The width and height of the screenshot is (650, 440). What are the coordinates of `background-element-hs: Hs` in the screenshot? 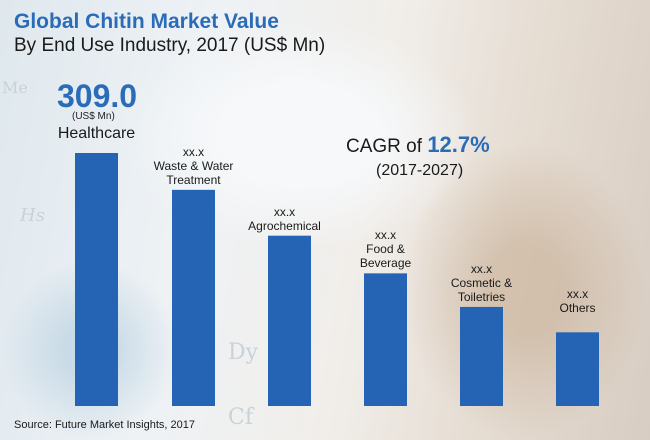 It's located at (32, 215).